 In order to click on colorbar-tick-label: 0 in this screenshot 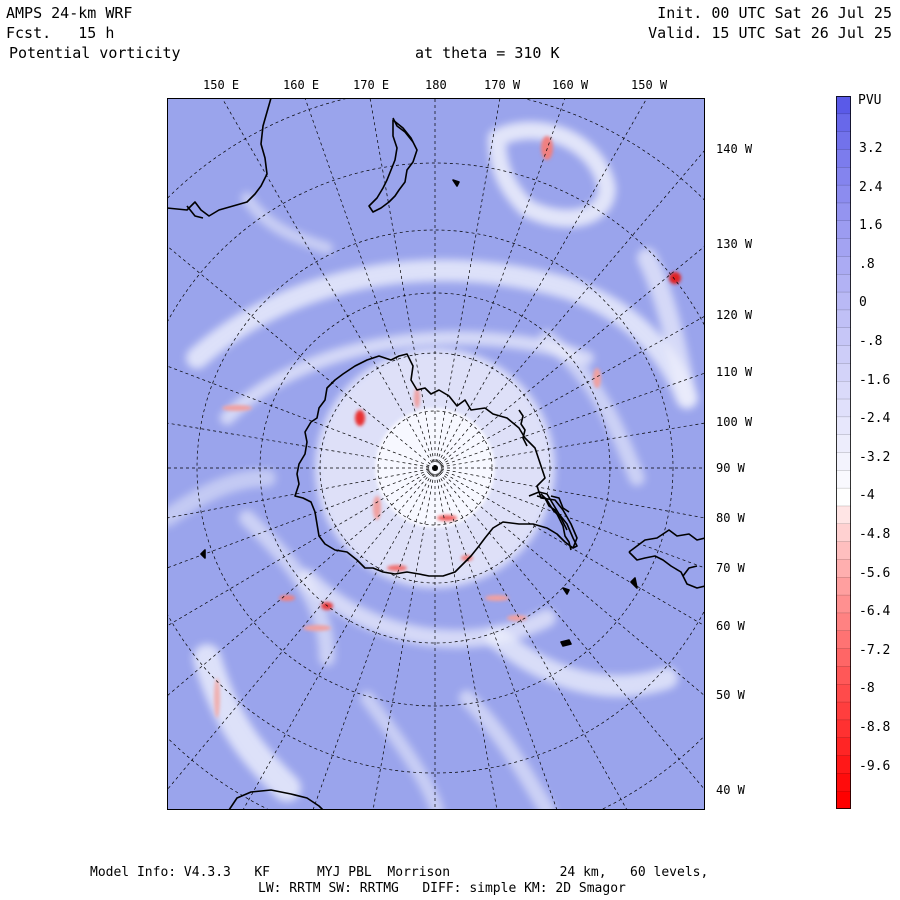, I will do `click(863, 303)`.